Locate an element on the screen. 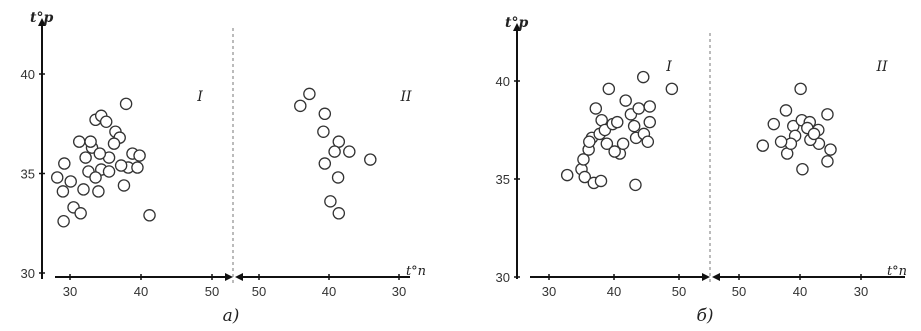  panel-label: а) is located at coordinates (231, 316).